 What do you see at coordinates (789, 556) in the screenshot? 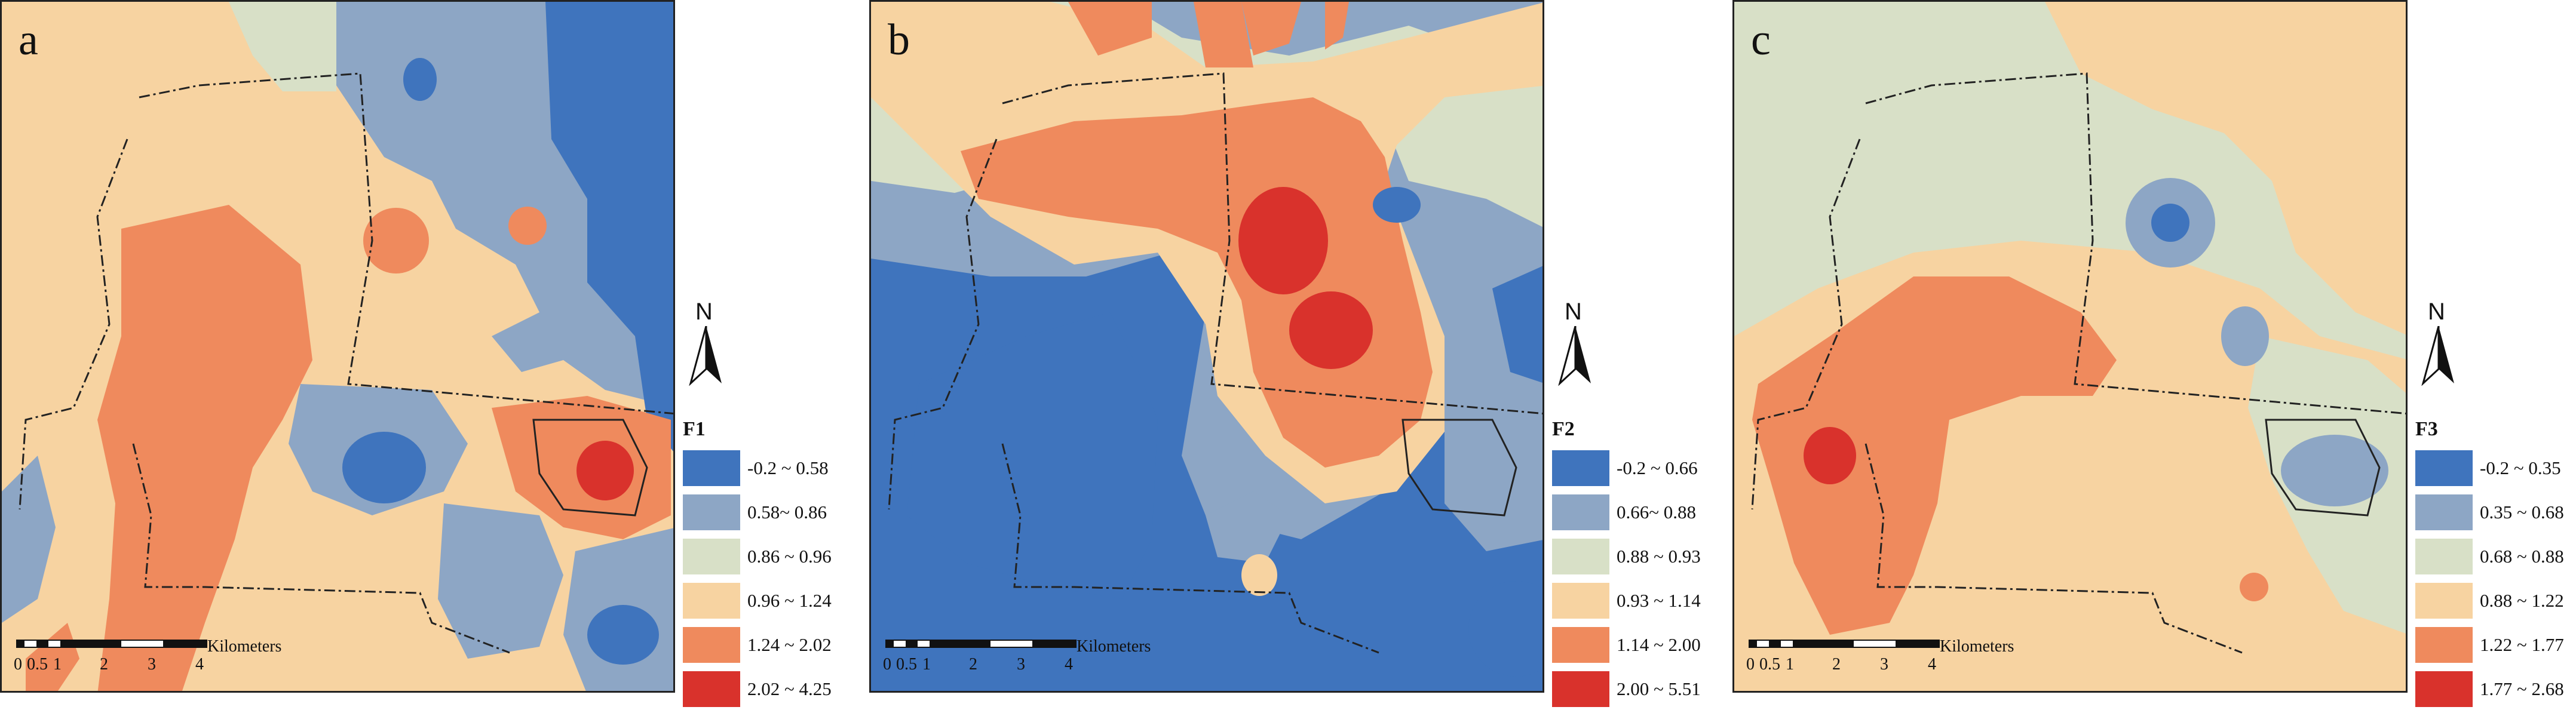
I see `legend-label: 0.86 ~ 0.96` at bounding box center [789, 556].